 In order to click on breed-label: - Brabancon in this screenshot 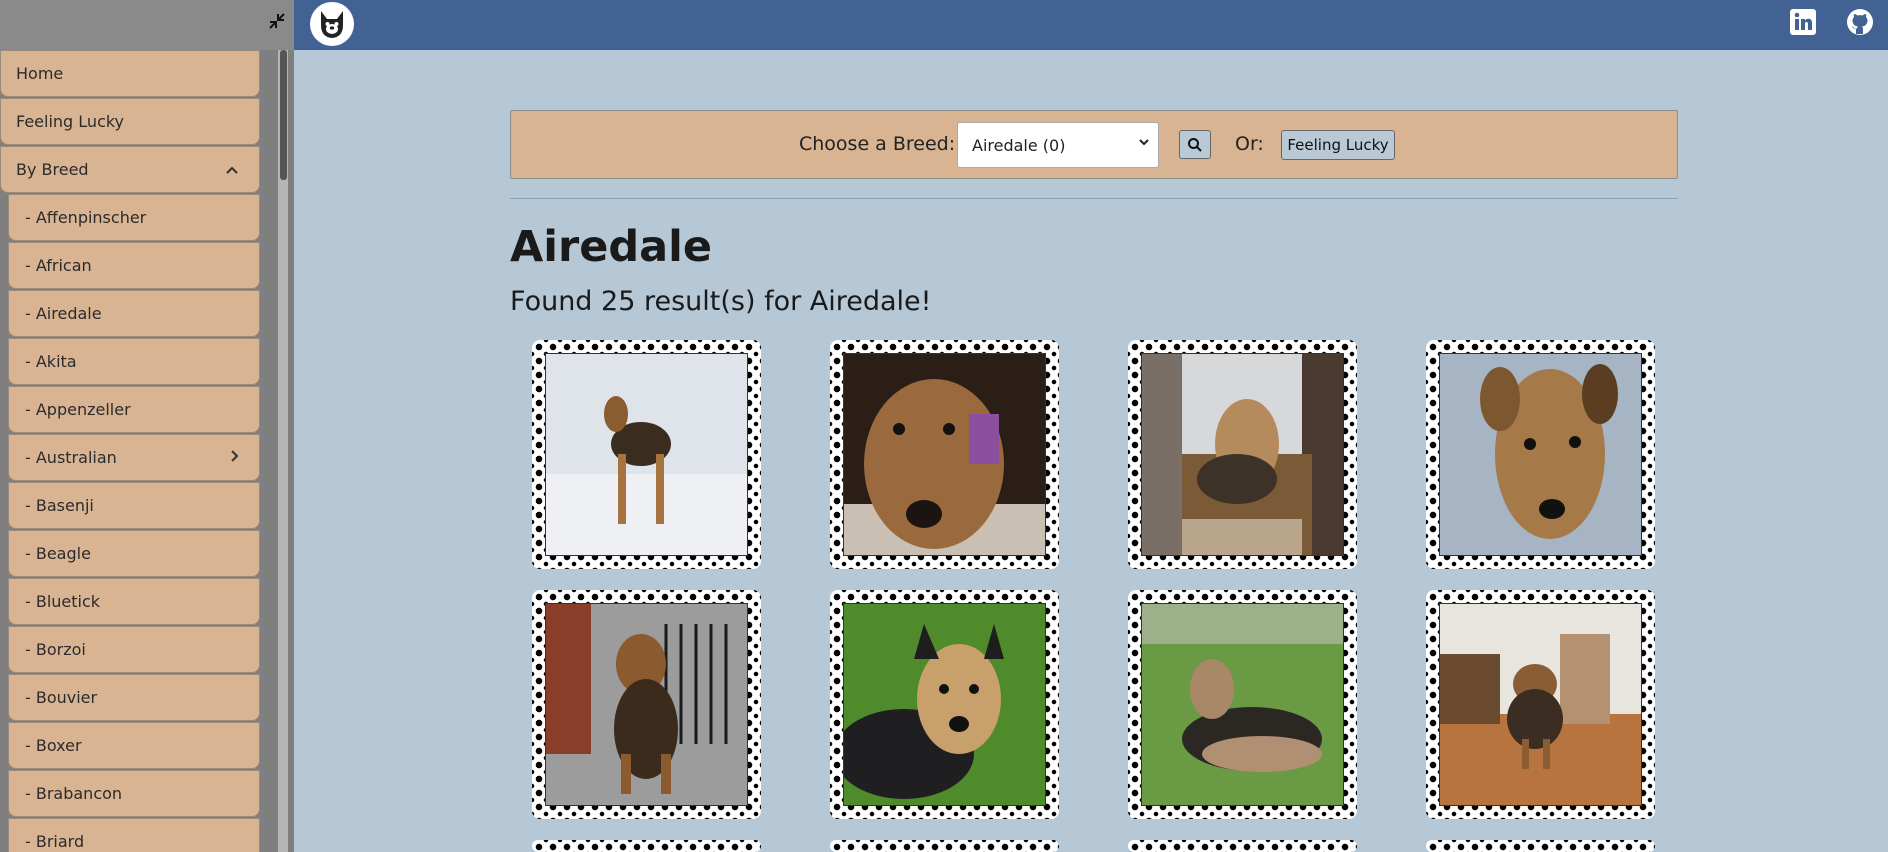, I will do `click(74, 793)`.